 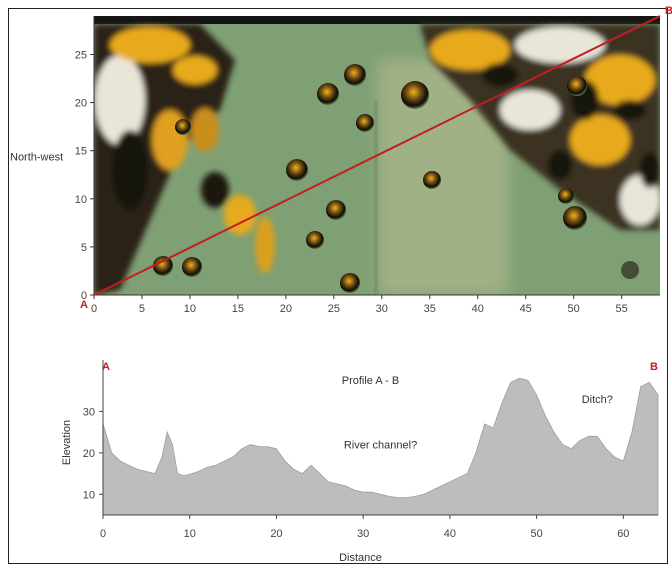 What do you see at coordinates (276, 534) in the screenshot?
I see `profile-x-tick-label: 20` at bounding box center [276, 534].